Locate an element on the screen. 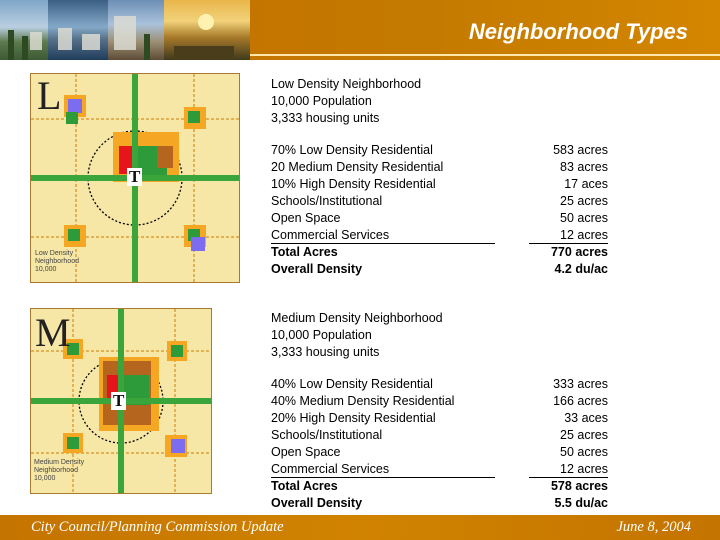 The height and width of the screenshot is (540, 720). low-density-units: 3,333 housing units is located at coordinates (325, 118).